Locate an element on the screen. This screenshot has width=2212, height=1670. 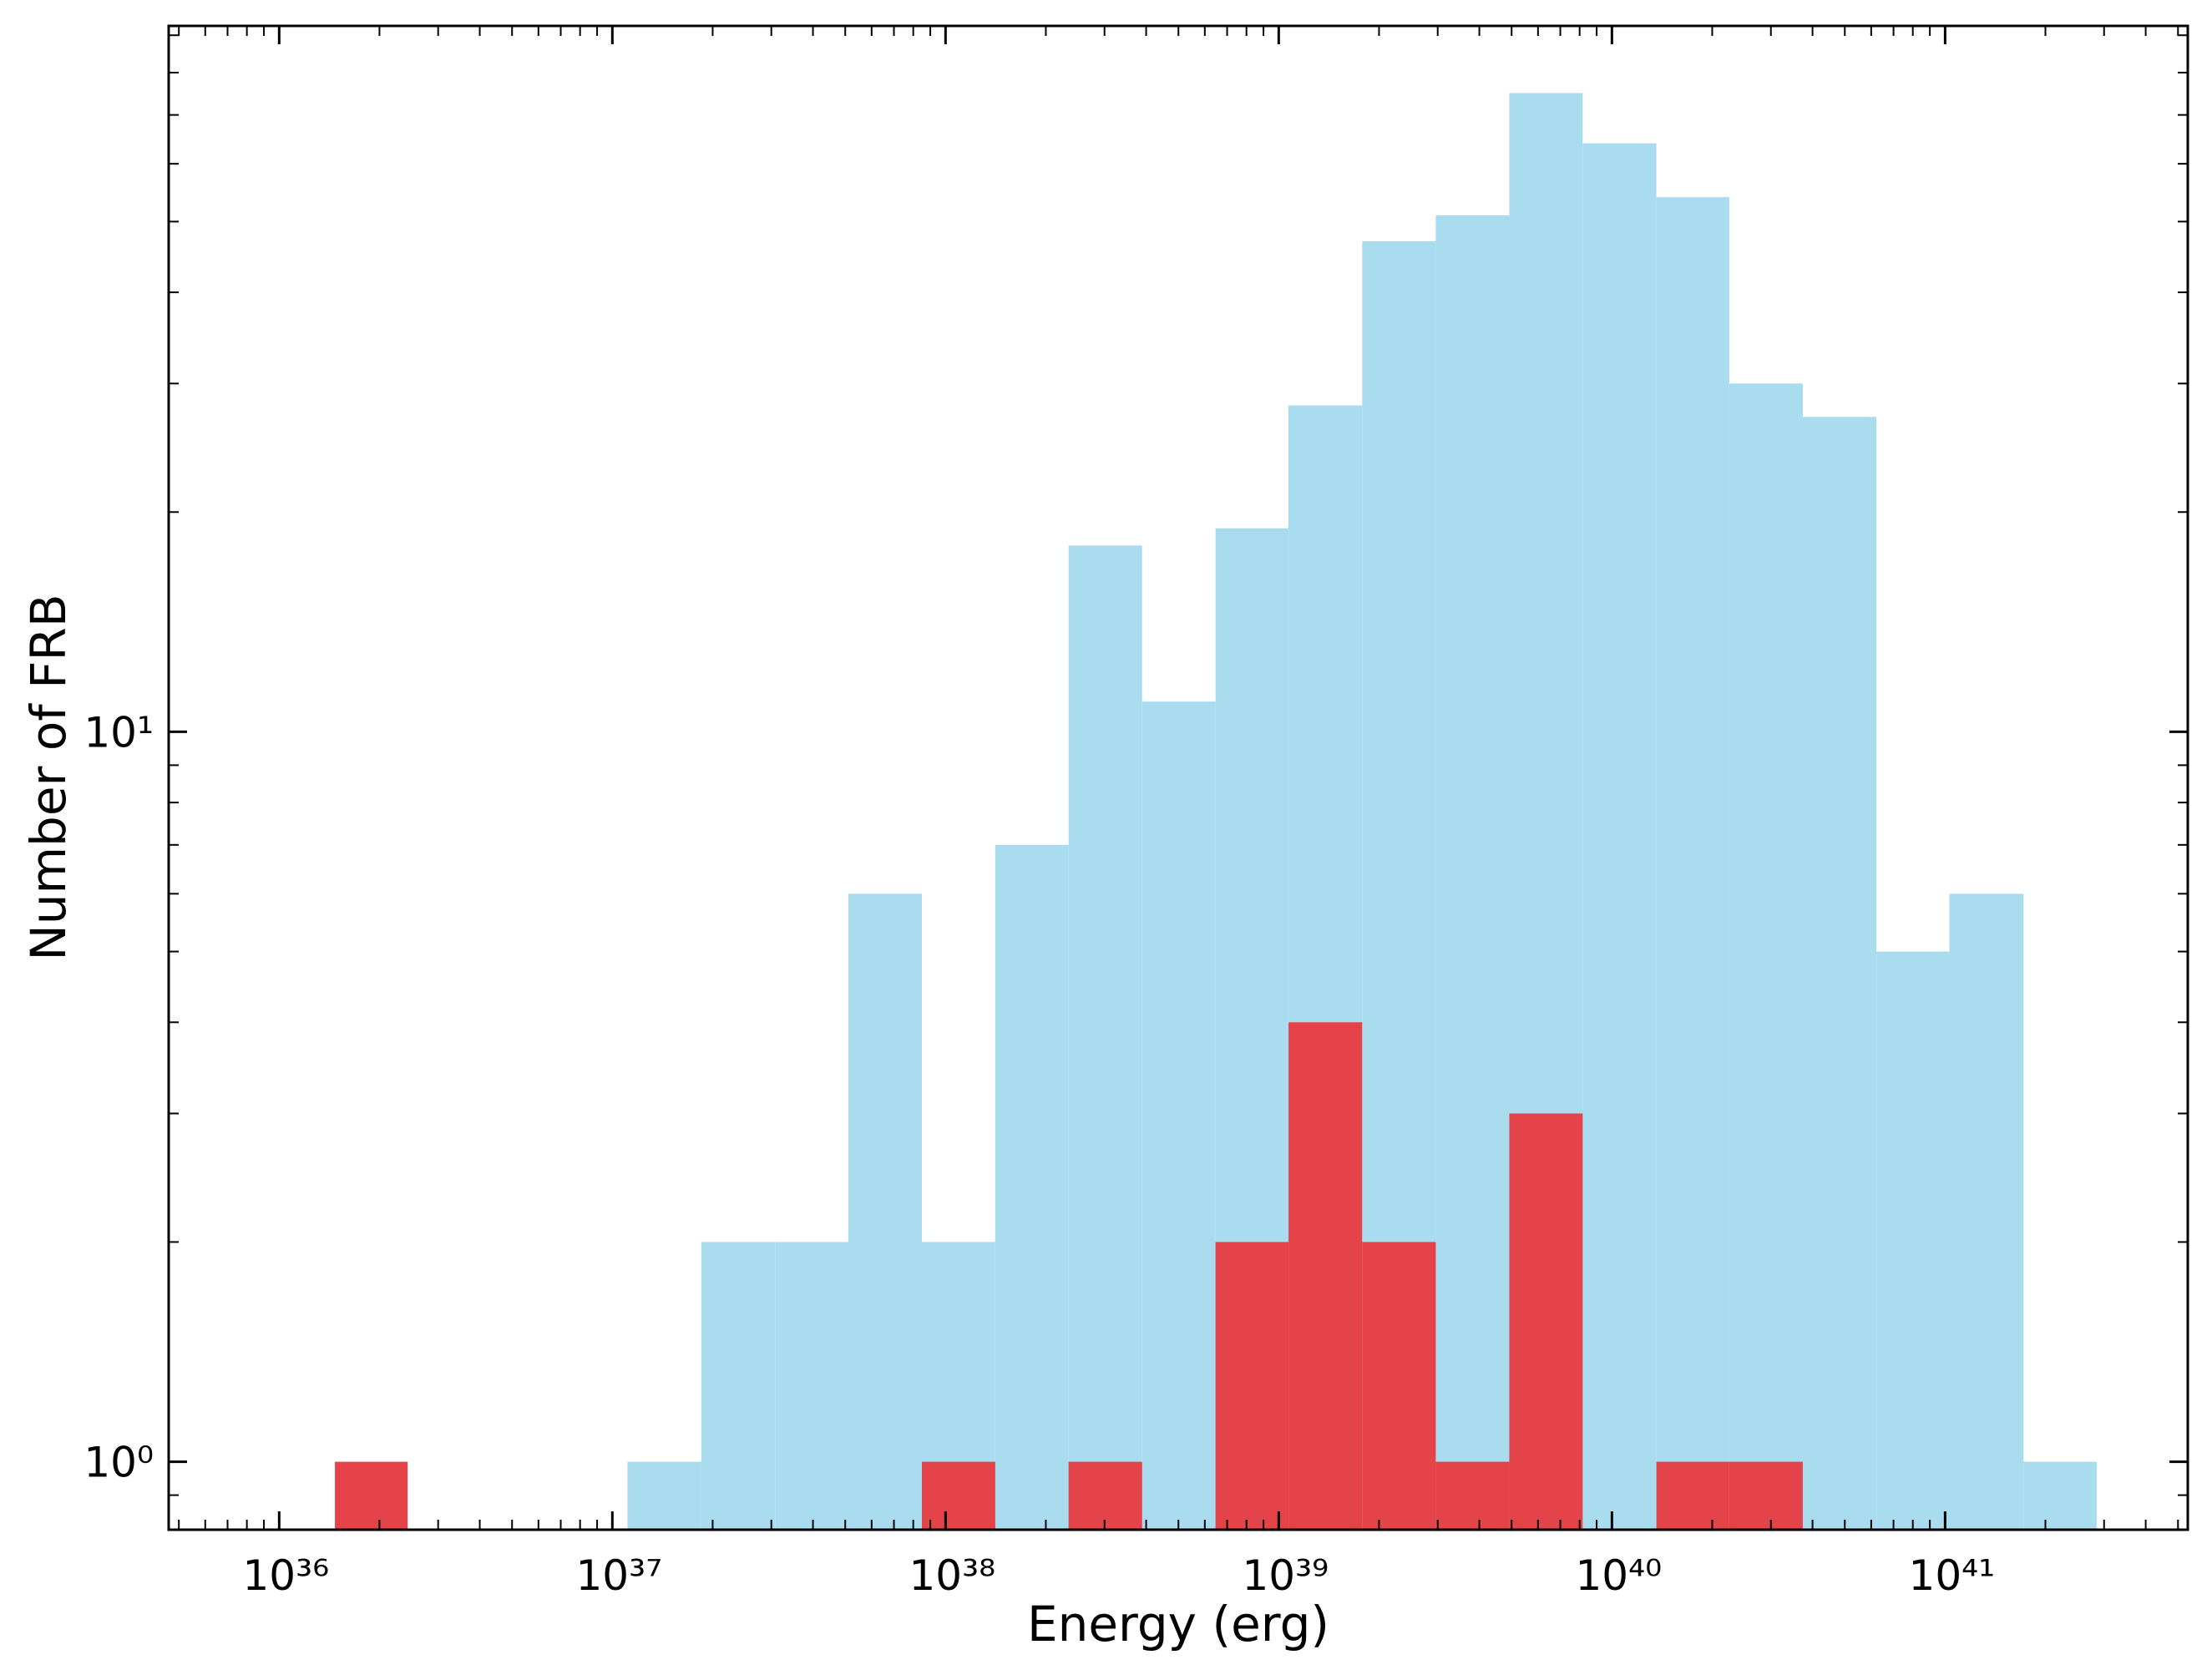
x-tick-label: 10³⁶ is located at coordinates (285, 1575).